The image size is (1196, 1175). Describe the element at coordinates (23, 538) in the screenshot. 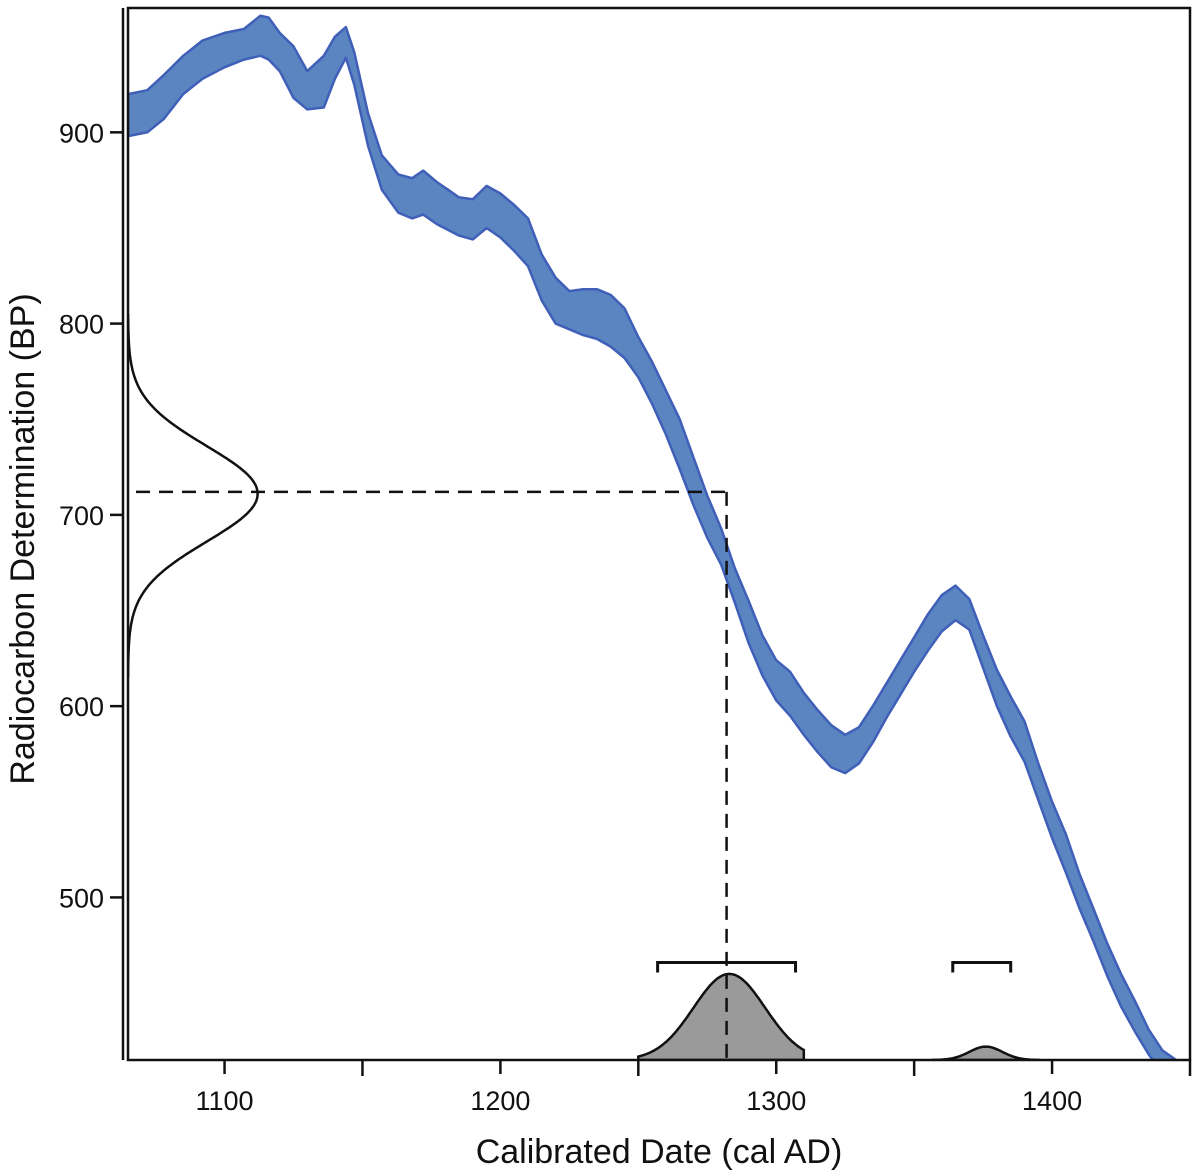

I see `y-axis-title: Radiocarbon Determination (BP)` at that location.